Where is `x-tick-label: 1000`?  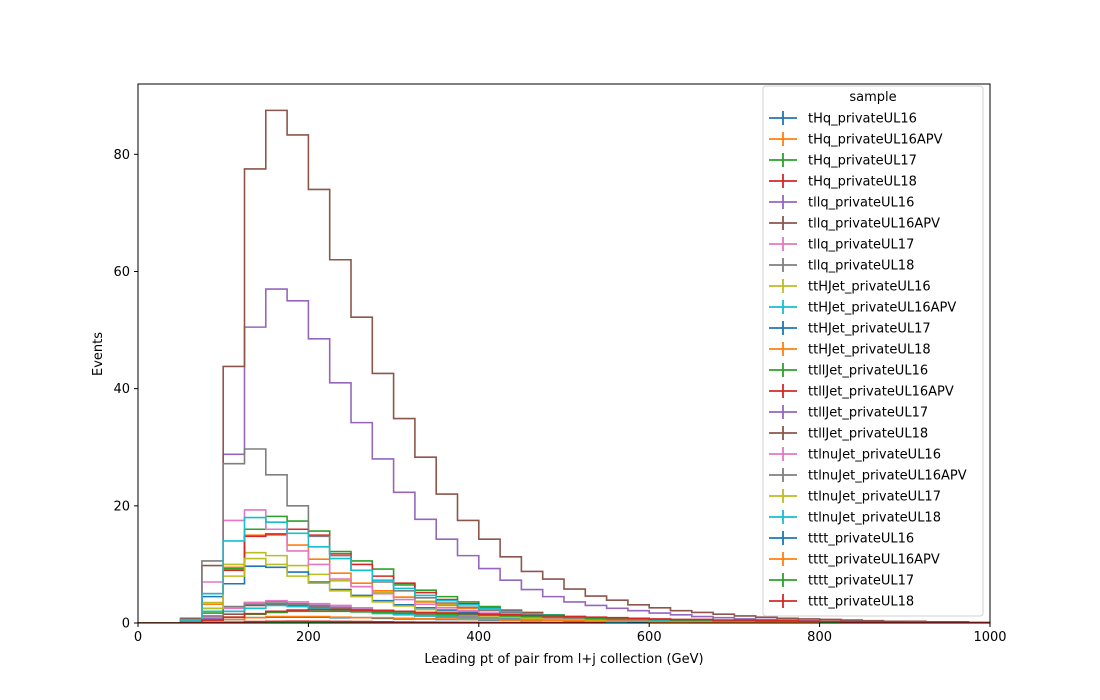 x-tick-label: 1000 is located at coordinates (989, 637).